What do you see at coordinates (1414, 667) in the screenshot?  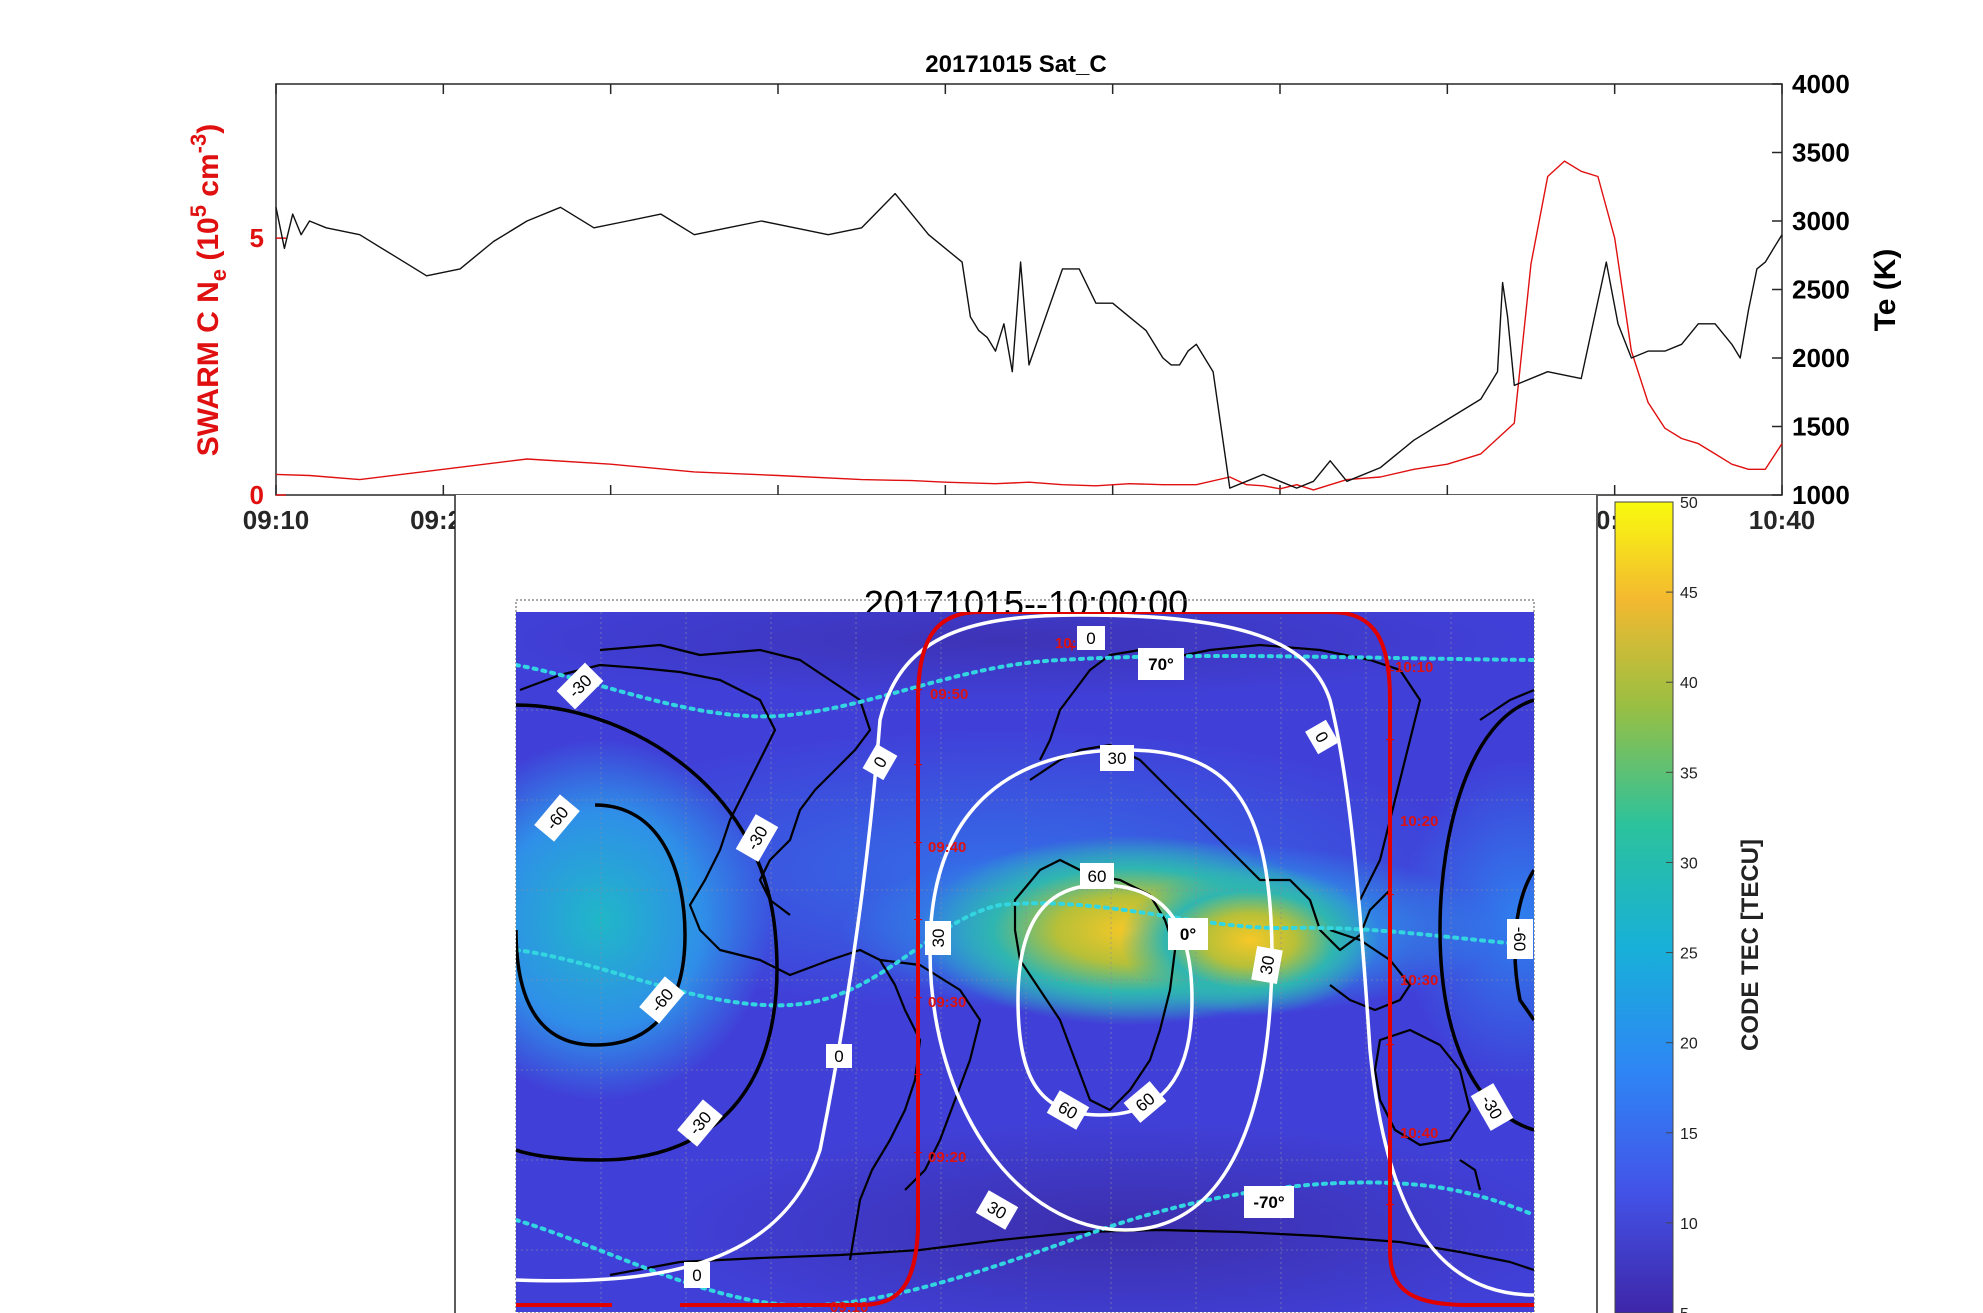 I see `track-label-1010: 10:10` at bounding box center [1414, 667].